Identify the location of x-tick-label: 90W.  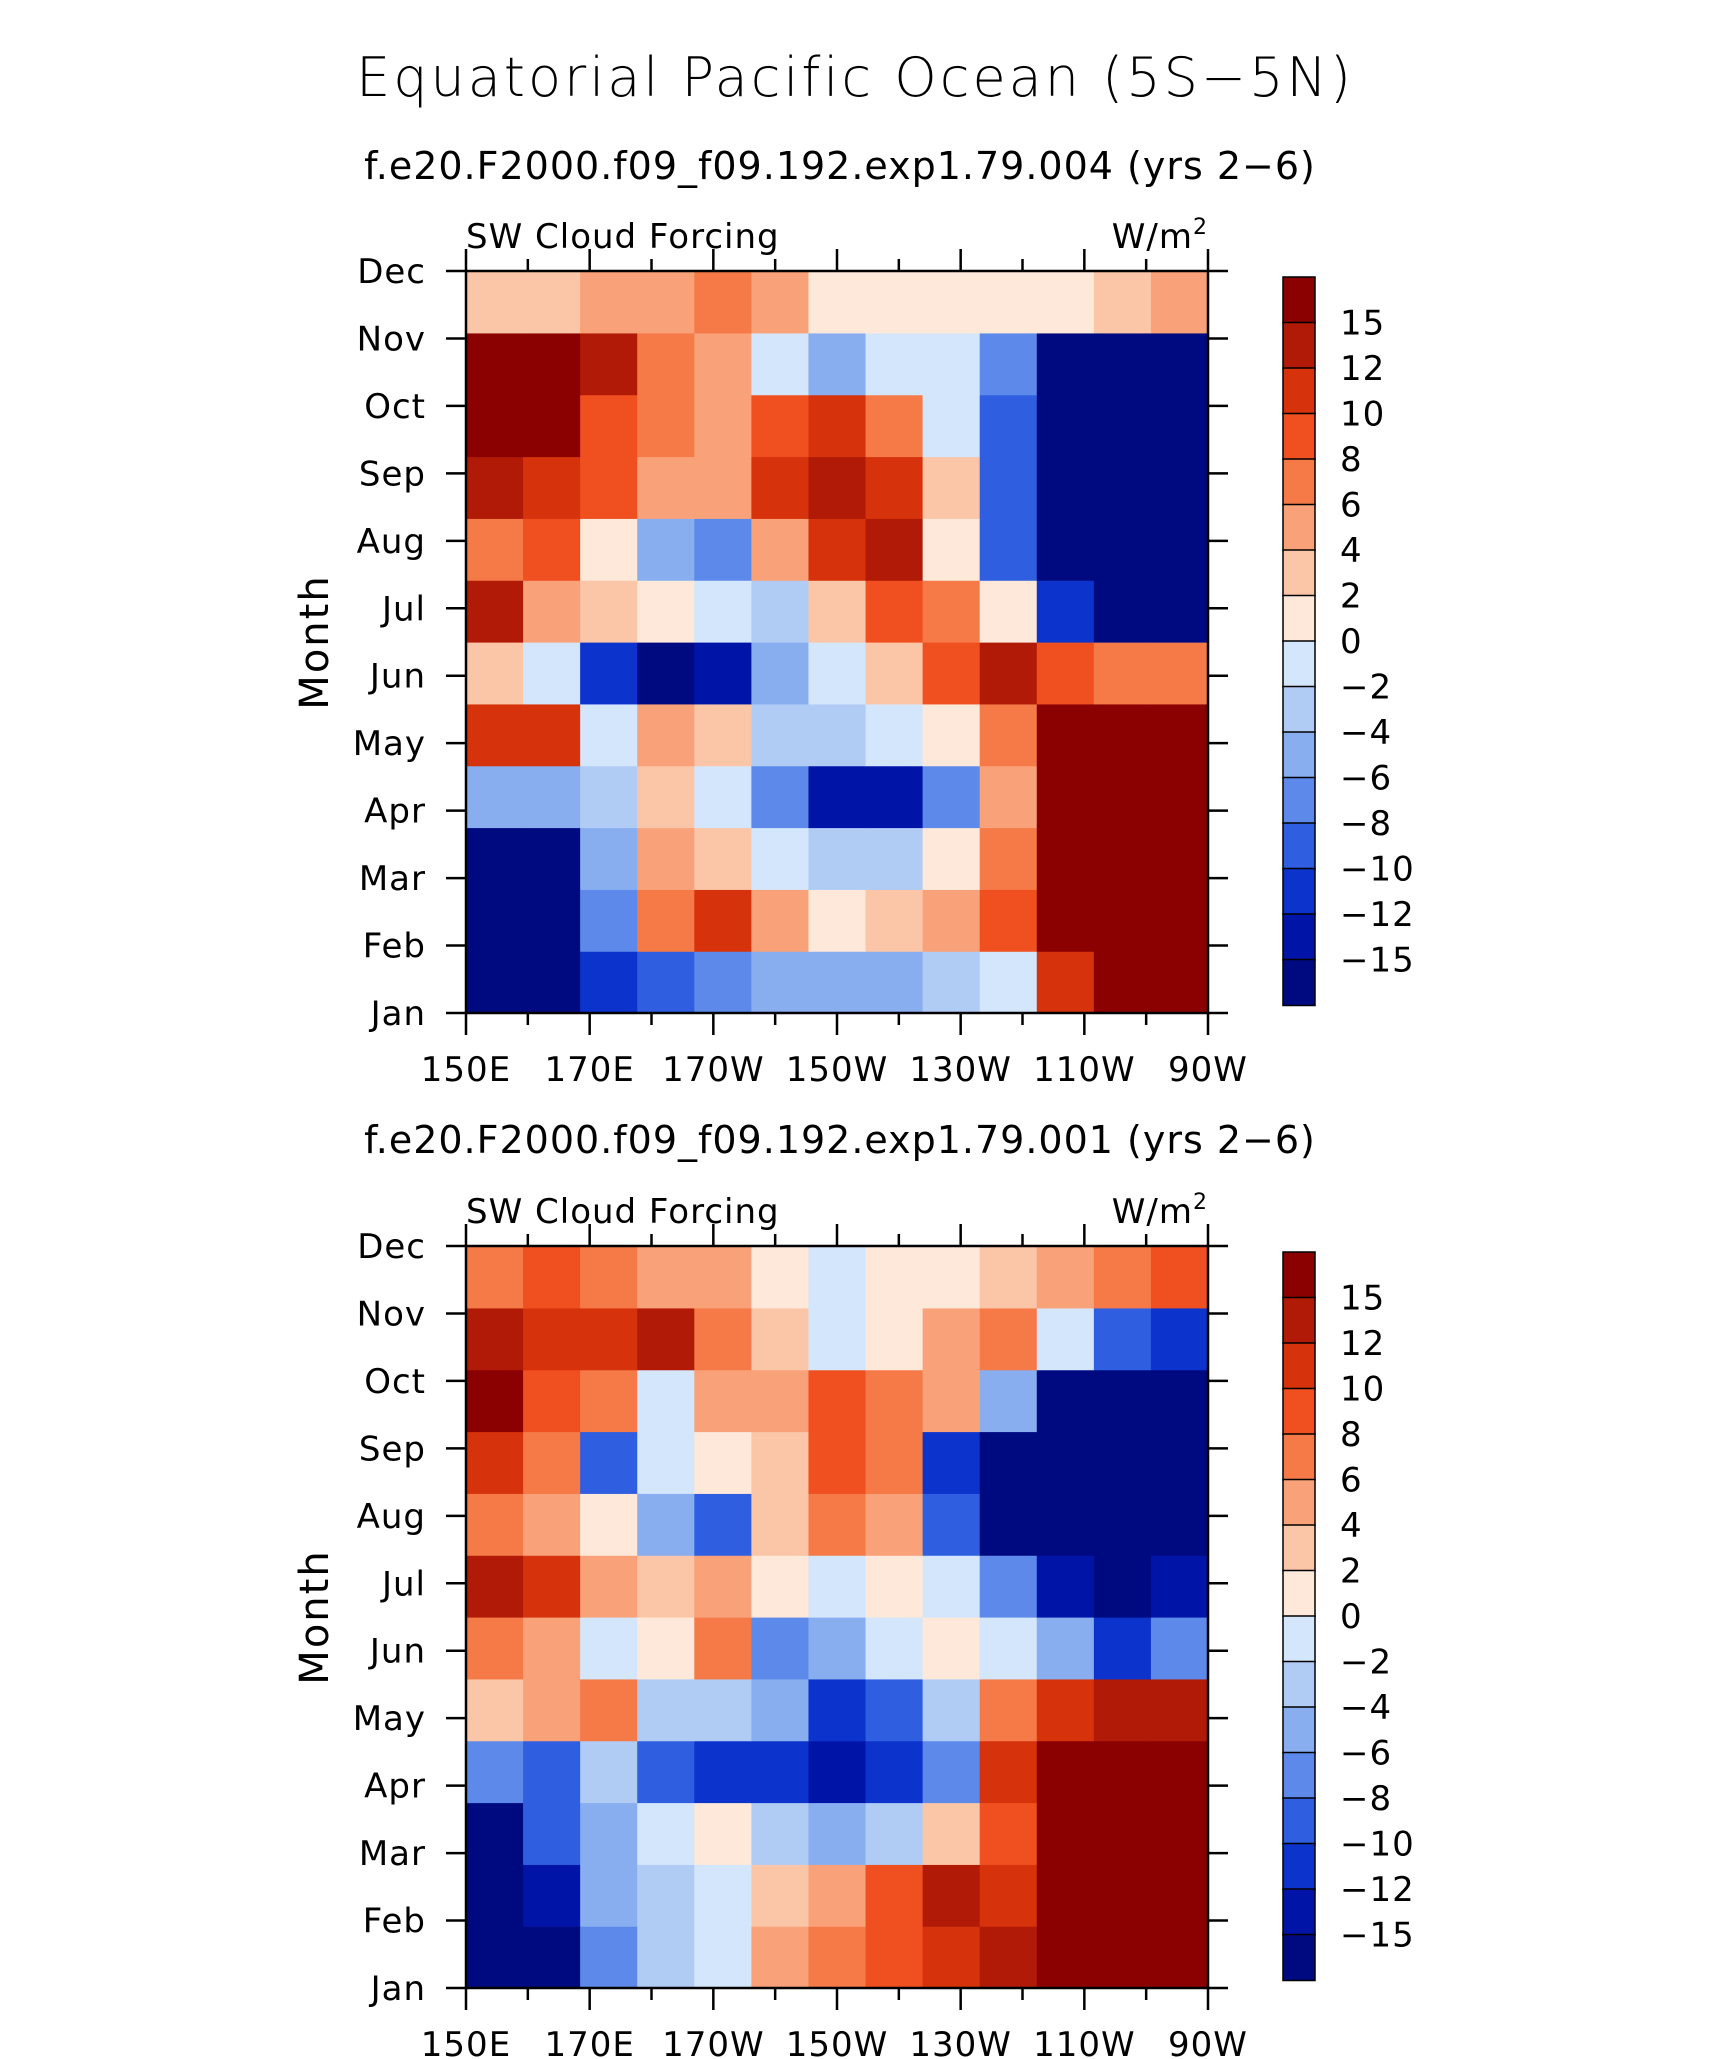
(1208, 1070).